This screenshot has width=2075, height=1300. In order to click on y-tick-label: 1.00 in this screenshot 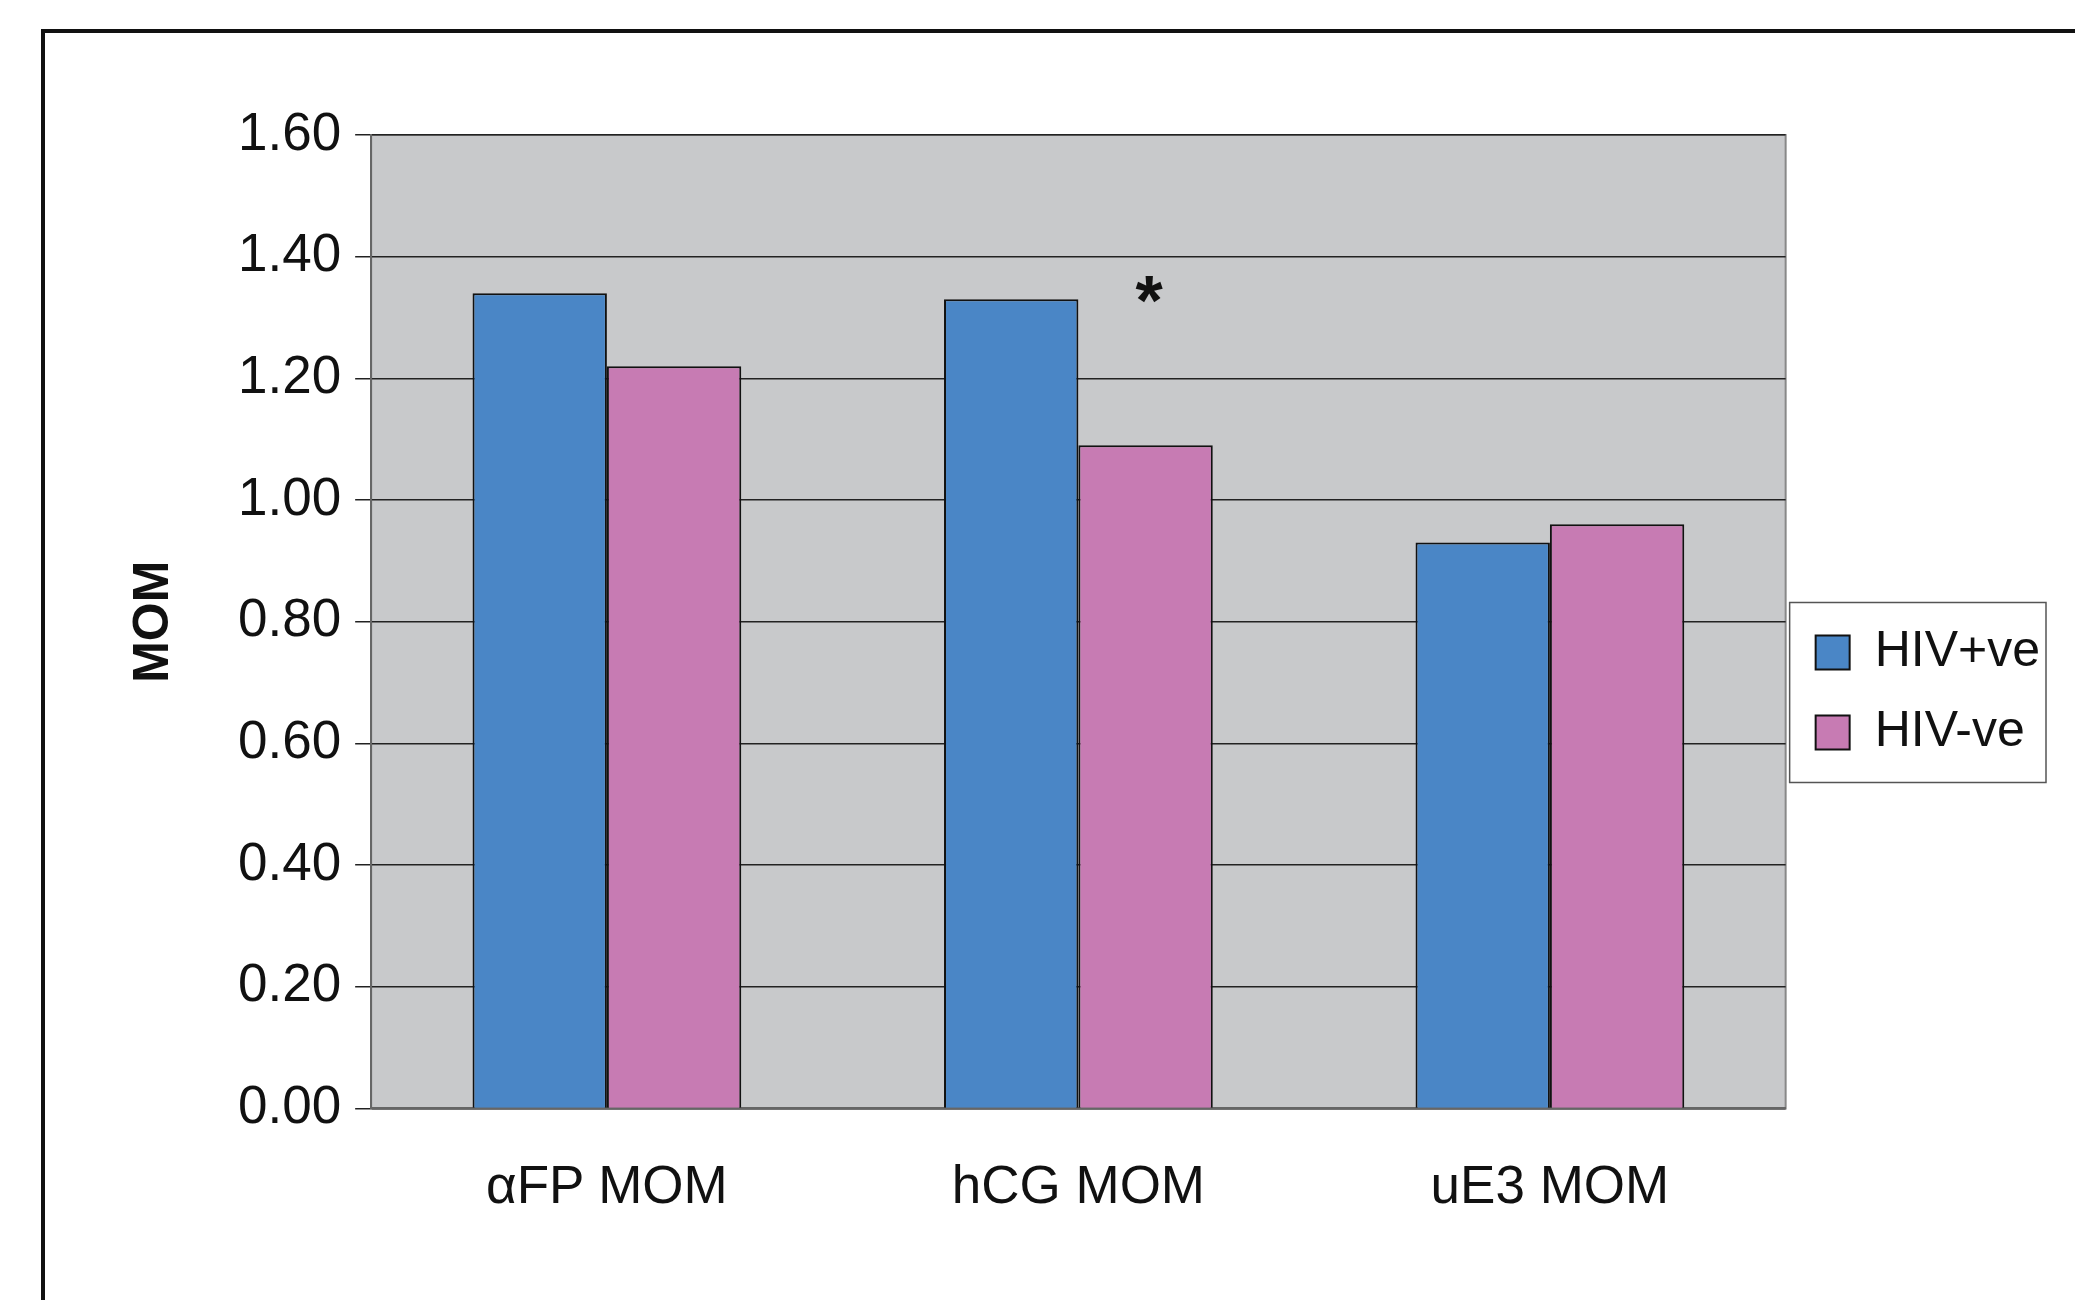, I will do `click(290, 496)`.